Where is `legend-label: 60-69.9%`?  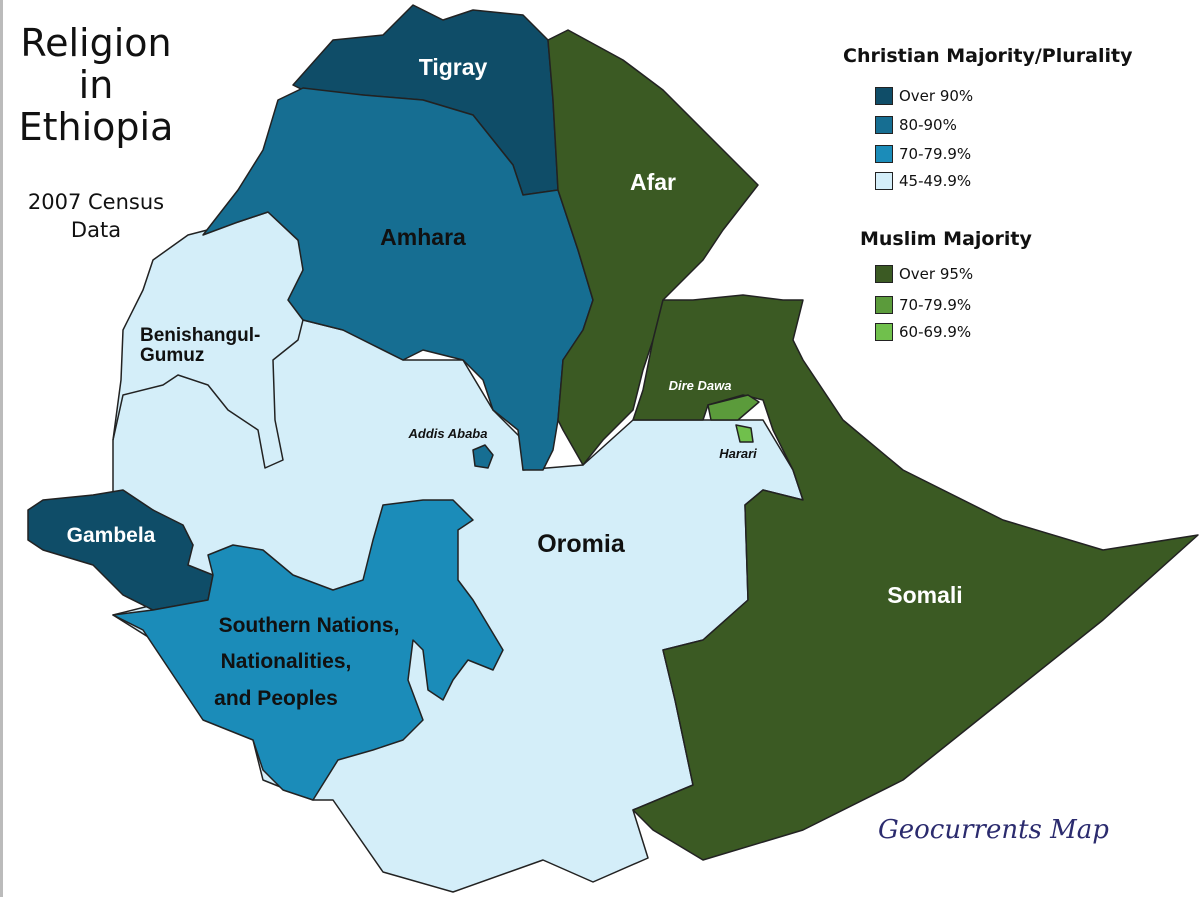 legend-label: 60-69.9% is located at coordinates (935, 332).